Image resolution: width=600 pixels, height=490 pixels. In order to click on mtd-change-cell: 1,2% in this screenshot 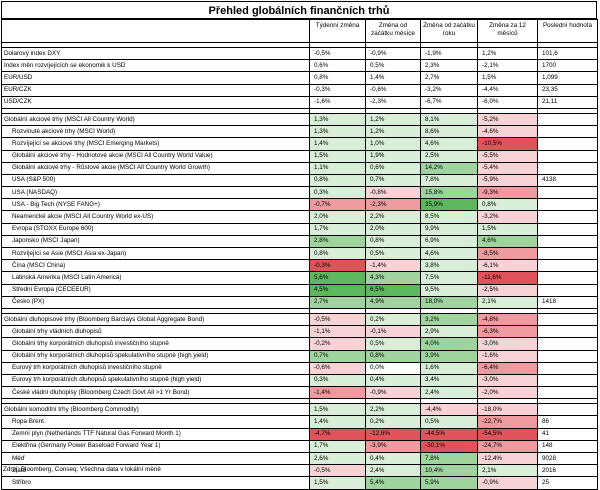, I will do `click(393, 119)`.